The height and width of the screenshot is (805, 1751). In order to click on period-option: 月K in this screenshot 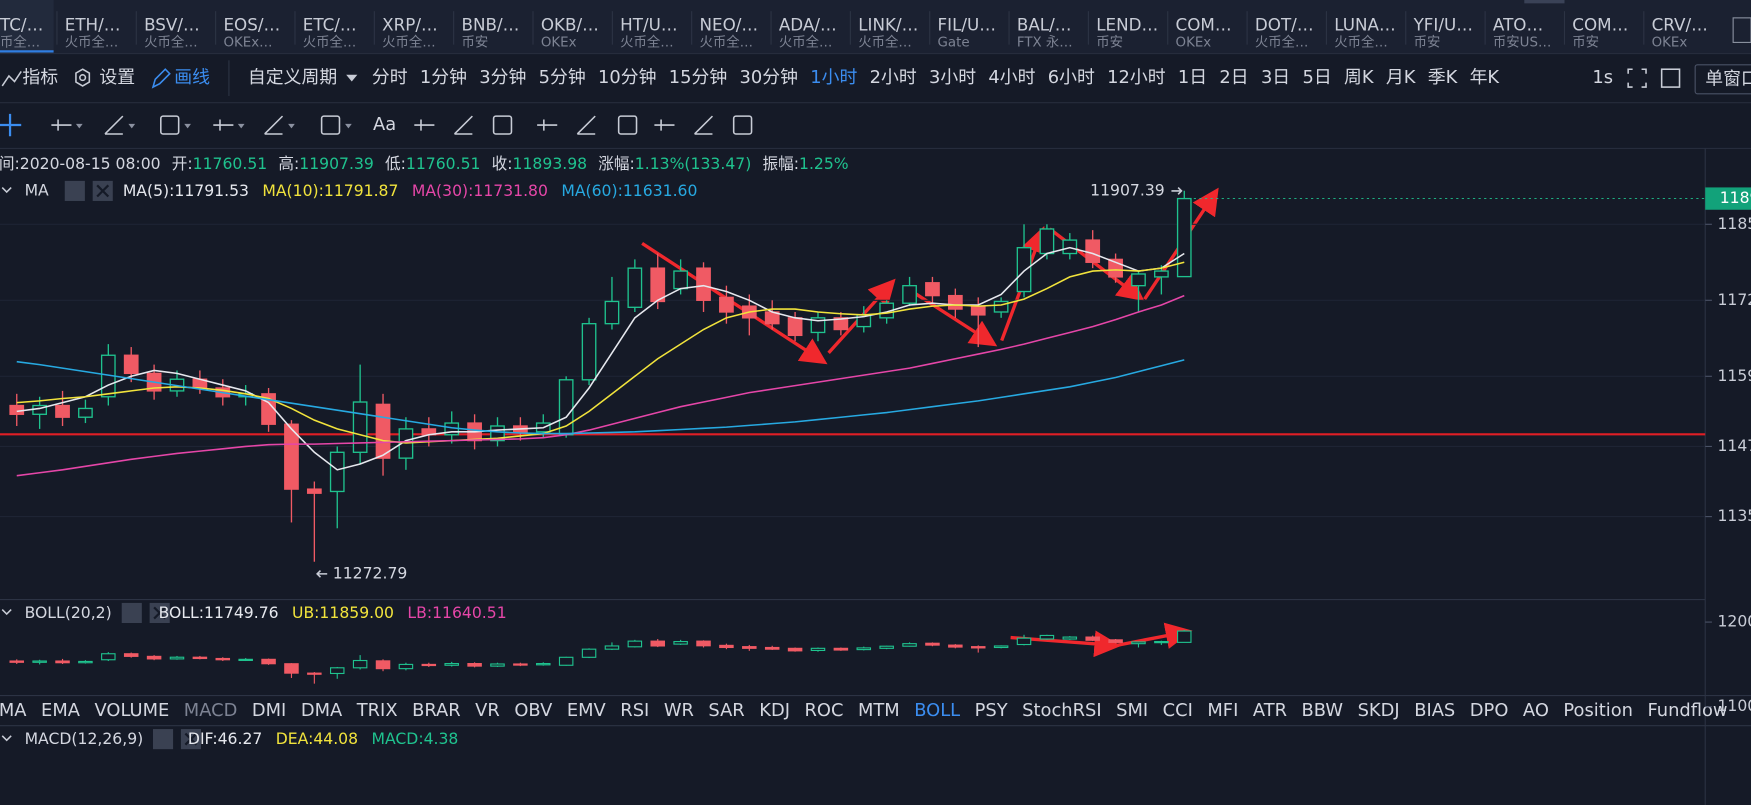, I will do `click(1401, 77)`.